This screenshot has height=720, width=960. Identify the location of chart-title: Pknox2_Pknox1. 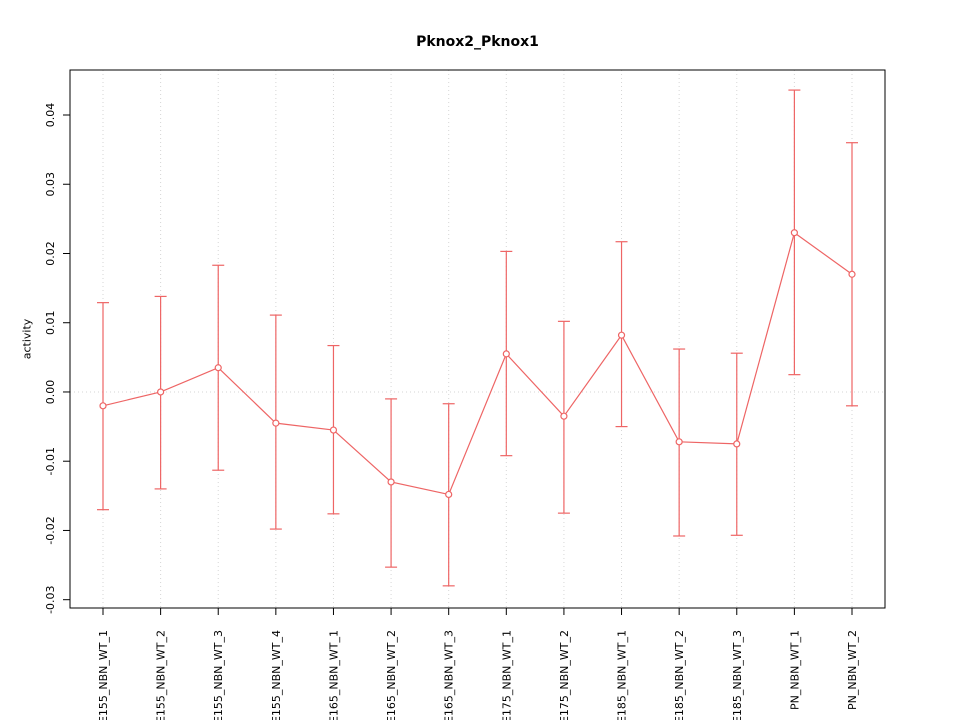
(477, 42).